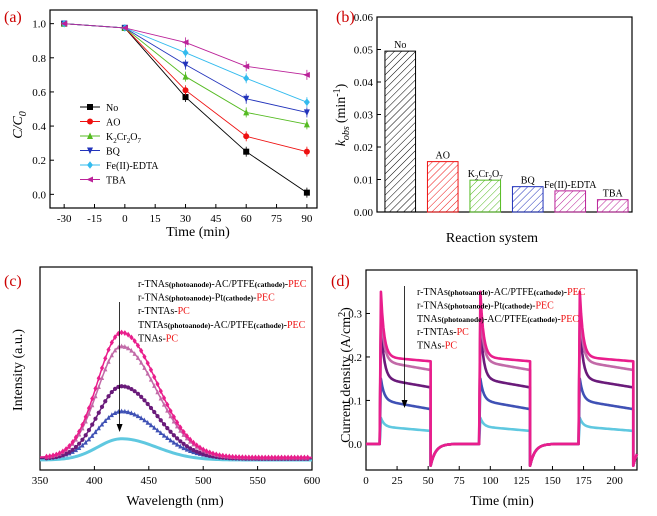  Describe the element at coordinates (552, 481) in the screenshot. I see `panel-d-xtick-label: 150` at that location.